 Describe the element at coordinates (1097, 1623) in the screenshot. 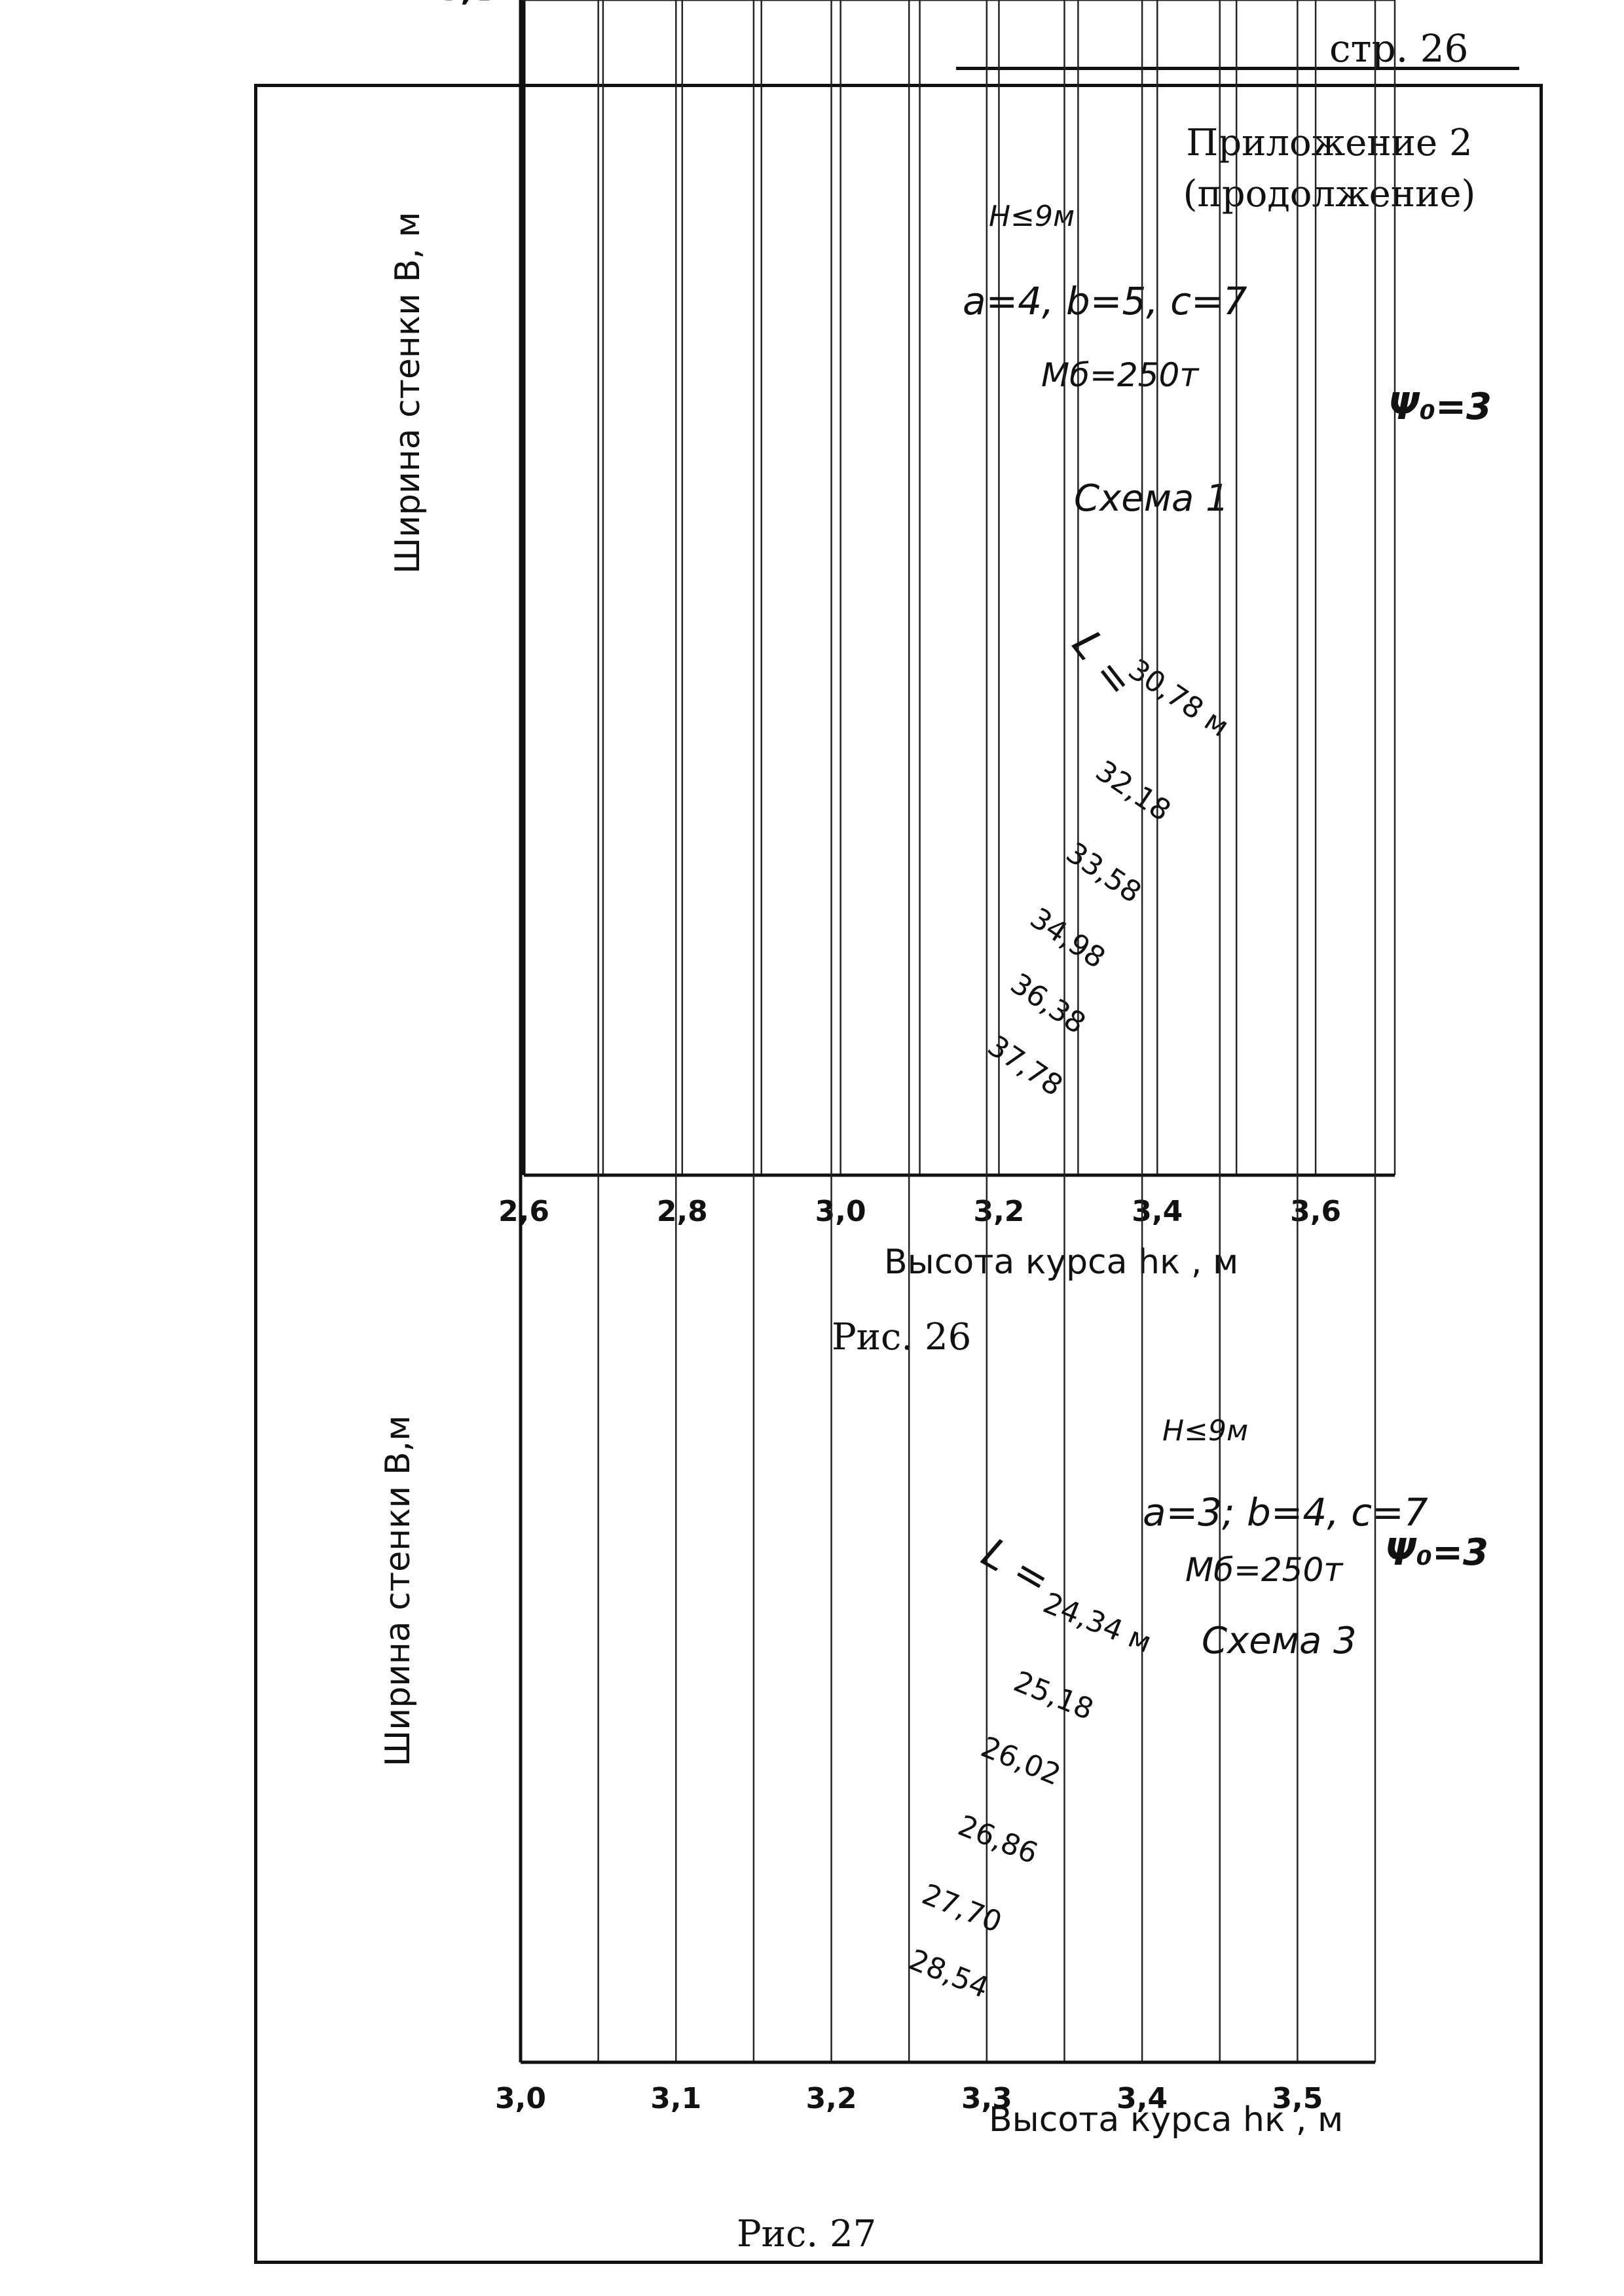

I see `series-label: 24,34 м` at that location.